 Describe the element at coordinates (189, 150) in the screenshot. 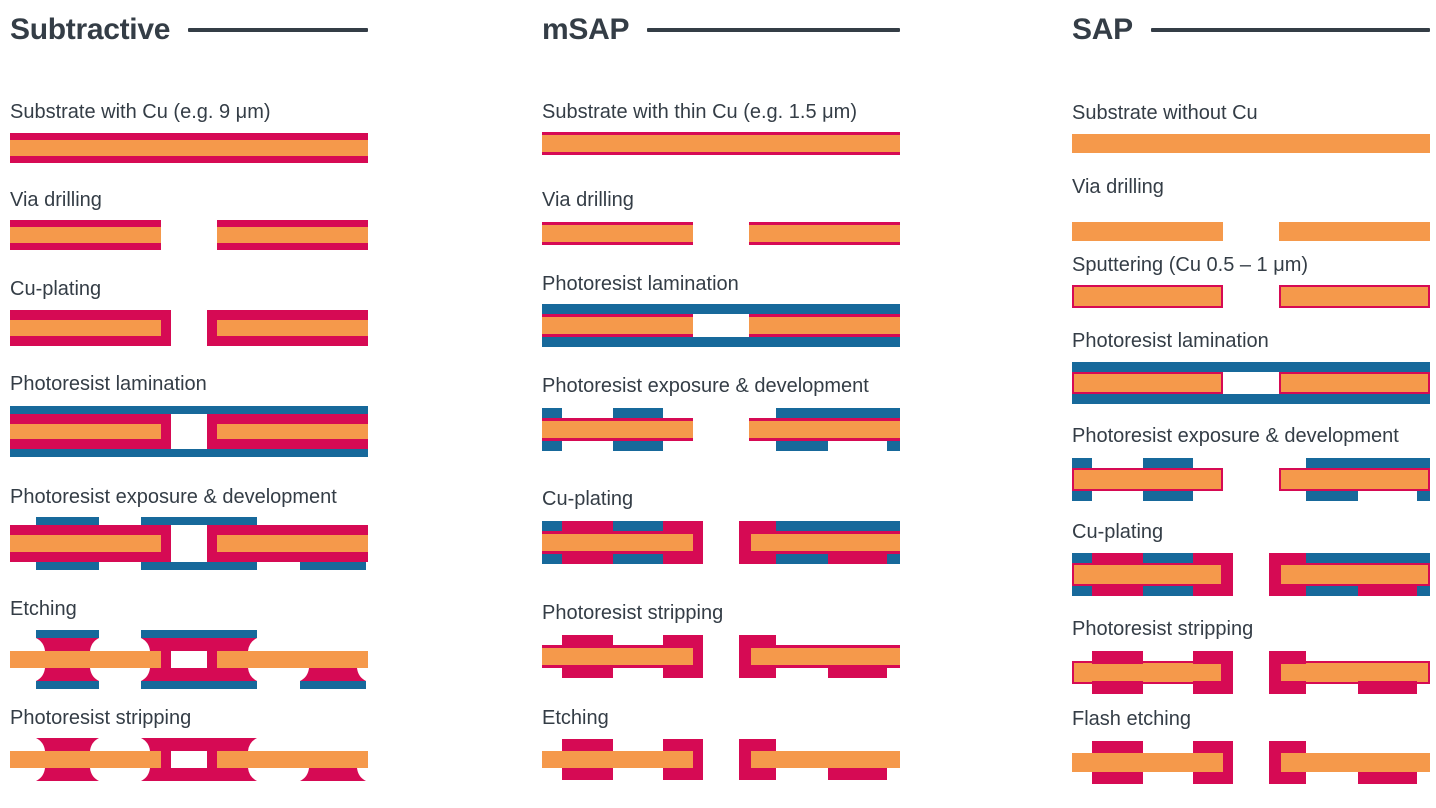

I see `step-figure-sub-substrate` at that location.